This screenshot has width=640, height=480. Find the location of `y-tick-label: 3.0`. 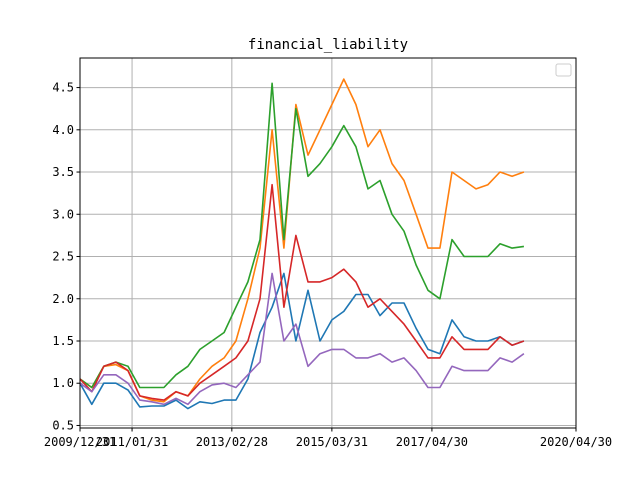

y-tick-label: 3.0 is located at coordinates (63, 214).